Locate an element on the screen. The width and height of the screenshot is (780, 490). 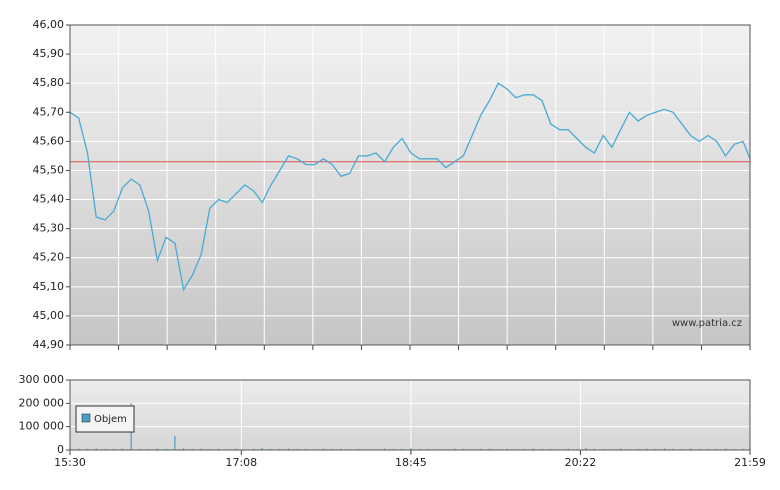
y-tick-label: 45,10 is located at coordinates (49, 286).